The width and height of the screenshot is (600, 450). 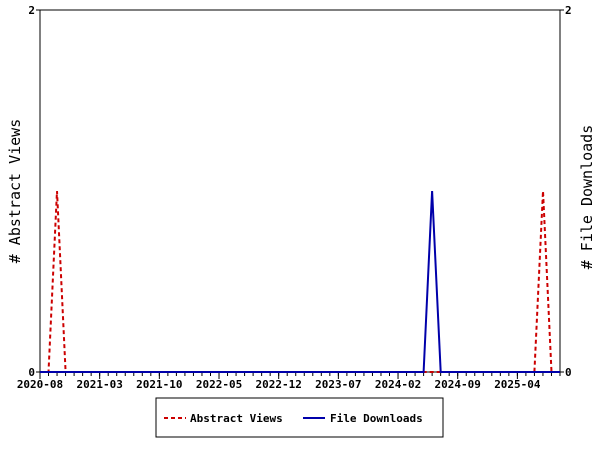 What do you see at coordinates (517, 384) in the screenshot?
I see `x-tick-label: 2025-04` at bounding box center [517, 384].